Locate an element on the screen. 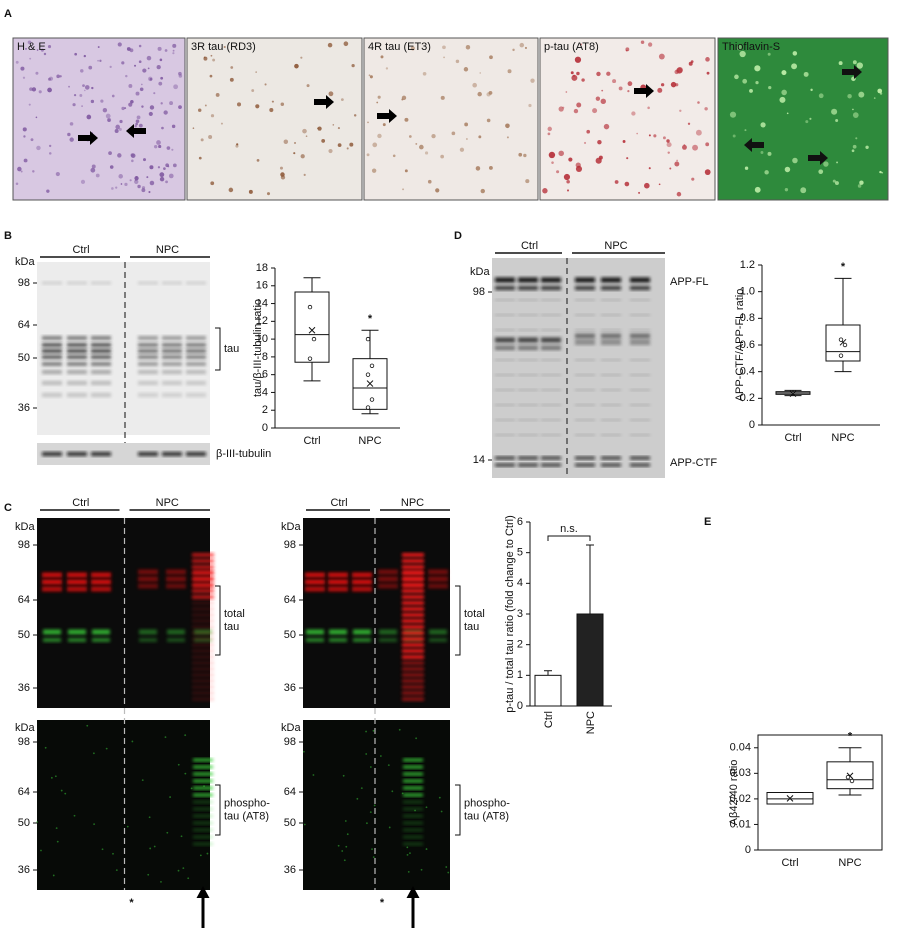  kda-label: kDa is located at coordinates (25, 527).